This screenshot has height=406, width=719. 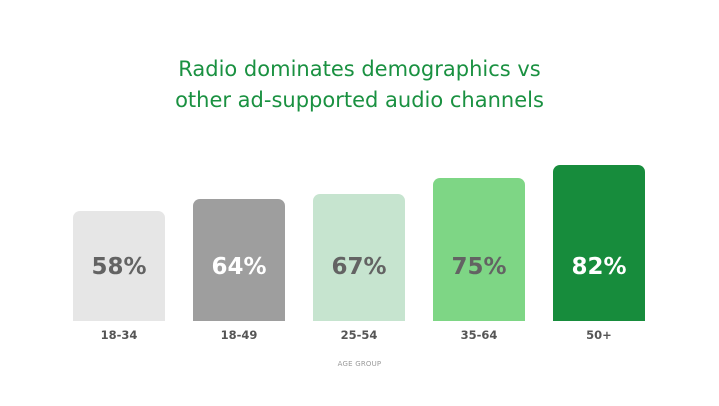 I want to click on x-tick-label: 35-64, so click(x=479, y=335).